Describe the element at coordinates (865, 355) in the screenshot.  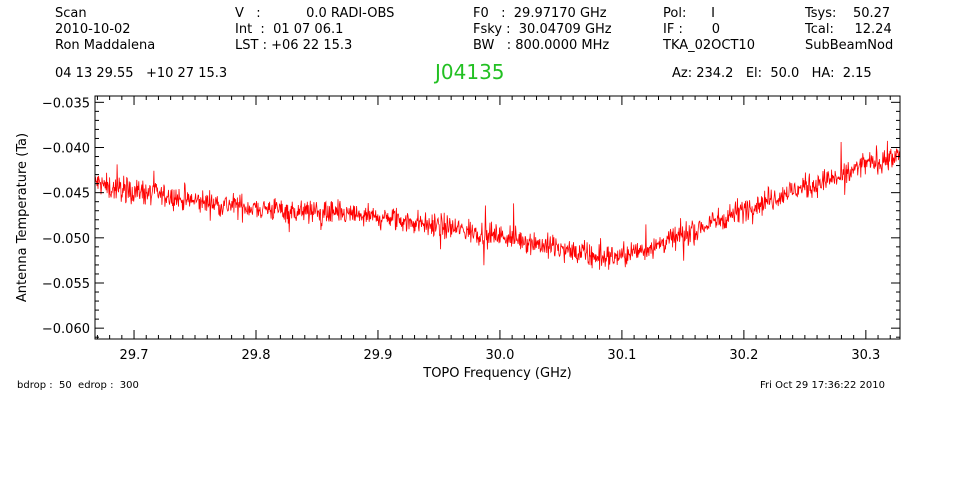
I see `x-tick-label: 30.3` at that location.